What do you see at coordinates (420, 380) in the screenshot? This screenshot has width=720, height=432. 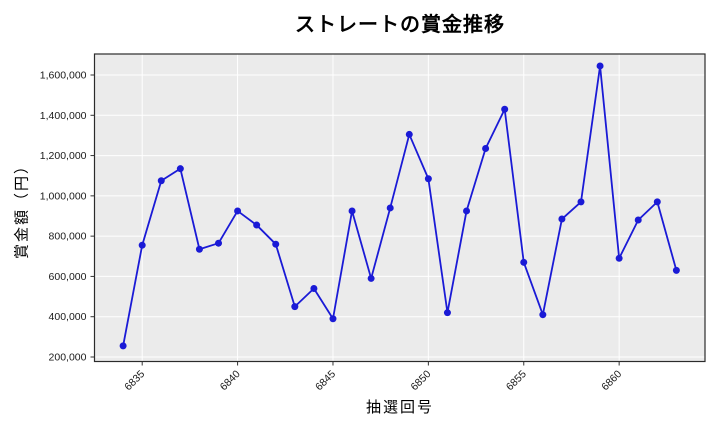 I see `x-tick-label: 6850` at bounding box center [420, 380].